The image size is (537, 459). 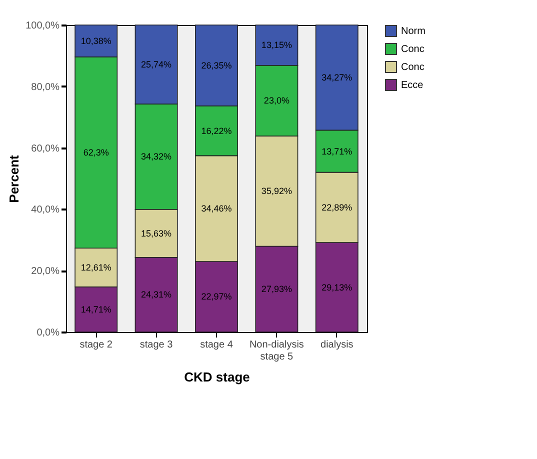 I want to click on data-label: 34,46%, so click(x=216, y=209).